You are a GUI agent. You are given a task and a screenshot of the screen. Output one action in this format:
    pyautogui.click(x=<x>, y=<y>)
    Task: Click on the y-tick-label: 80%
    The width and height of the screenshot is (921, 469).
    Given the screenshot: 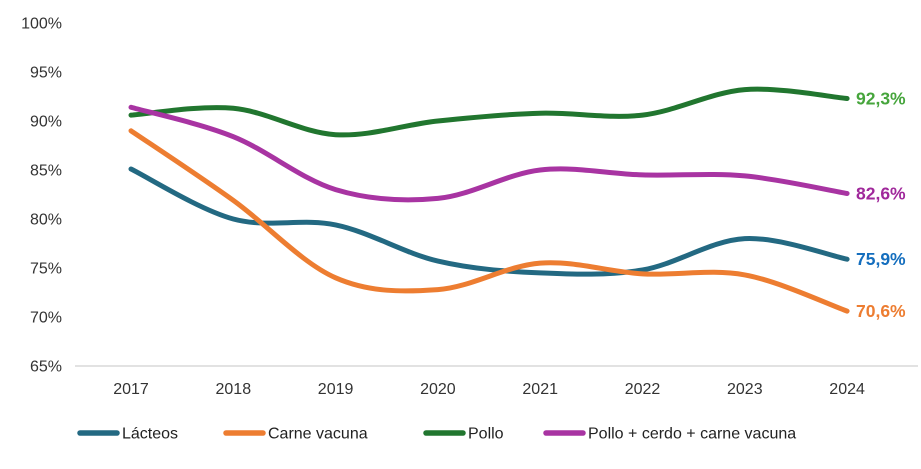 What is the action you would take?
    pyautogui.click(x=46, y=220)
    